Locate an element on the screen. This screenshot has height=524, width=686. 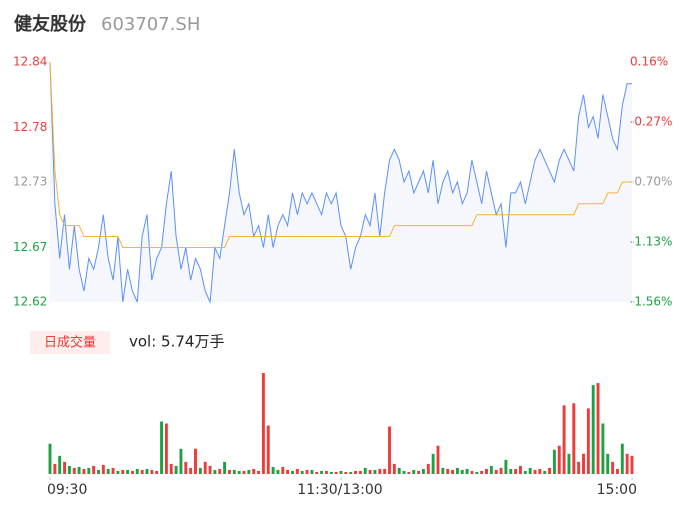
y2-tick-label: -0.70% is located at coordinates (651, 182).